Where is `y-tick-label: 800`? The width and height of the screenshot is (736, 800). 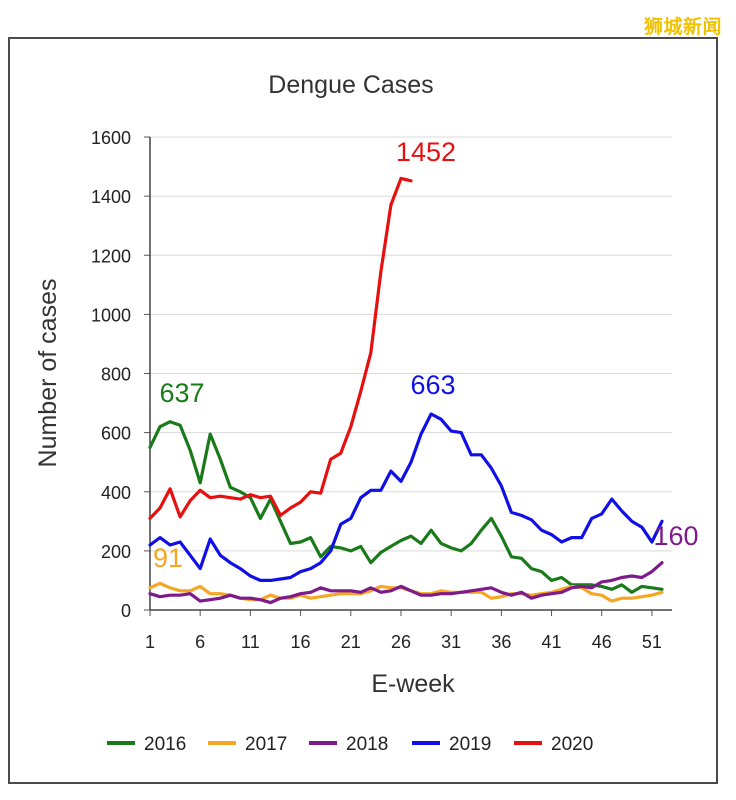 y-tick-label: 800 is located at coordinates (116, 375).